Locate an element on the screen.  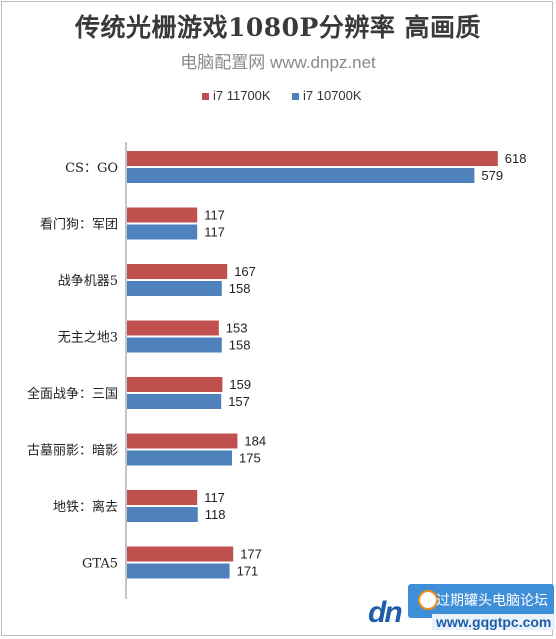
category-label-2: 看门狗：军团 is located at coordinates (79, 225).